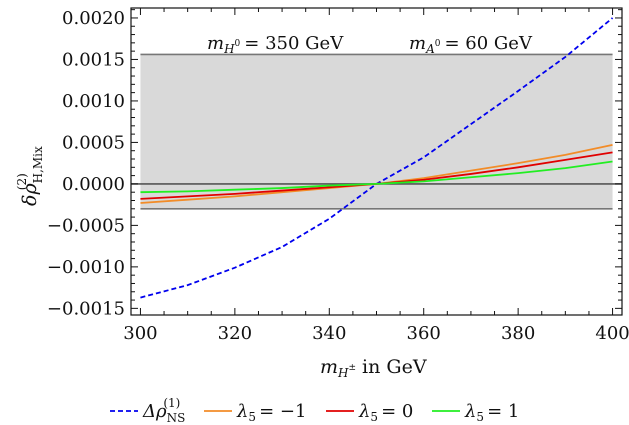  I want to click on legend-item-lambda5-0: λ5 = 0, so click(369, 412).